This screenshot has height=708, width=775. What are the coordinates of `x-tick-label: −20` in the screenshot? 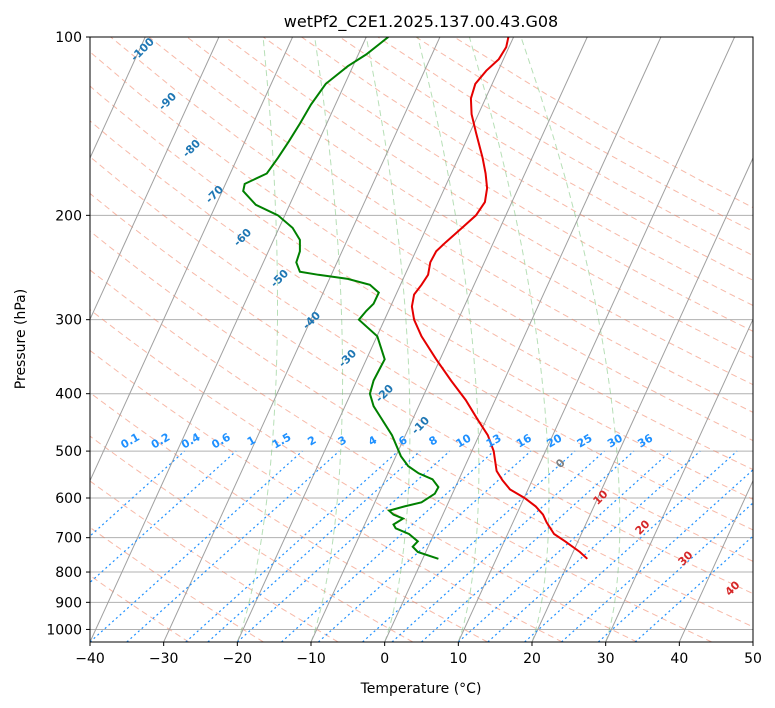 It's located at (238, 659).